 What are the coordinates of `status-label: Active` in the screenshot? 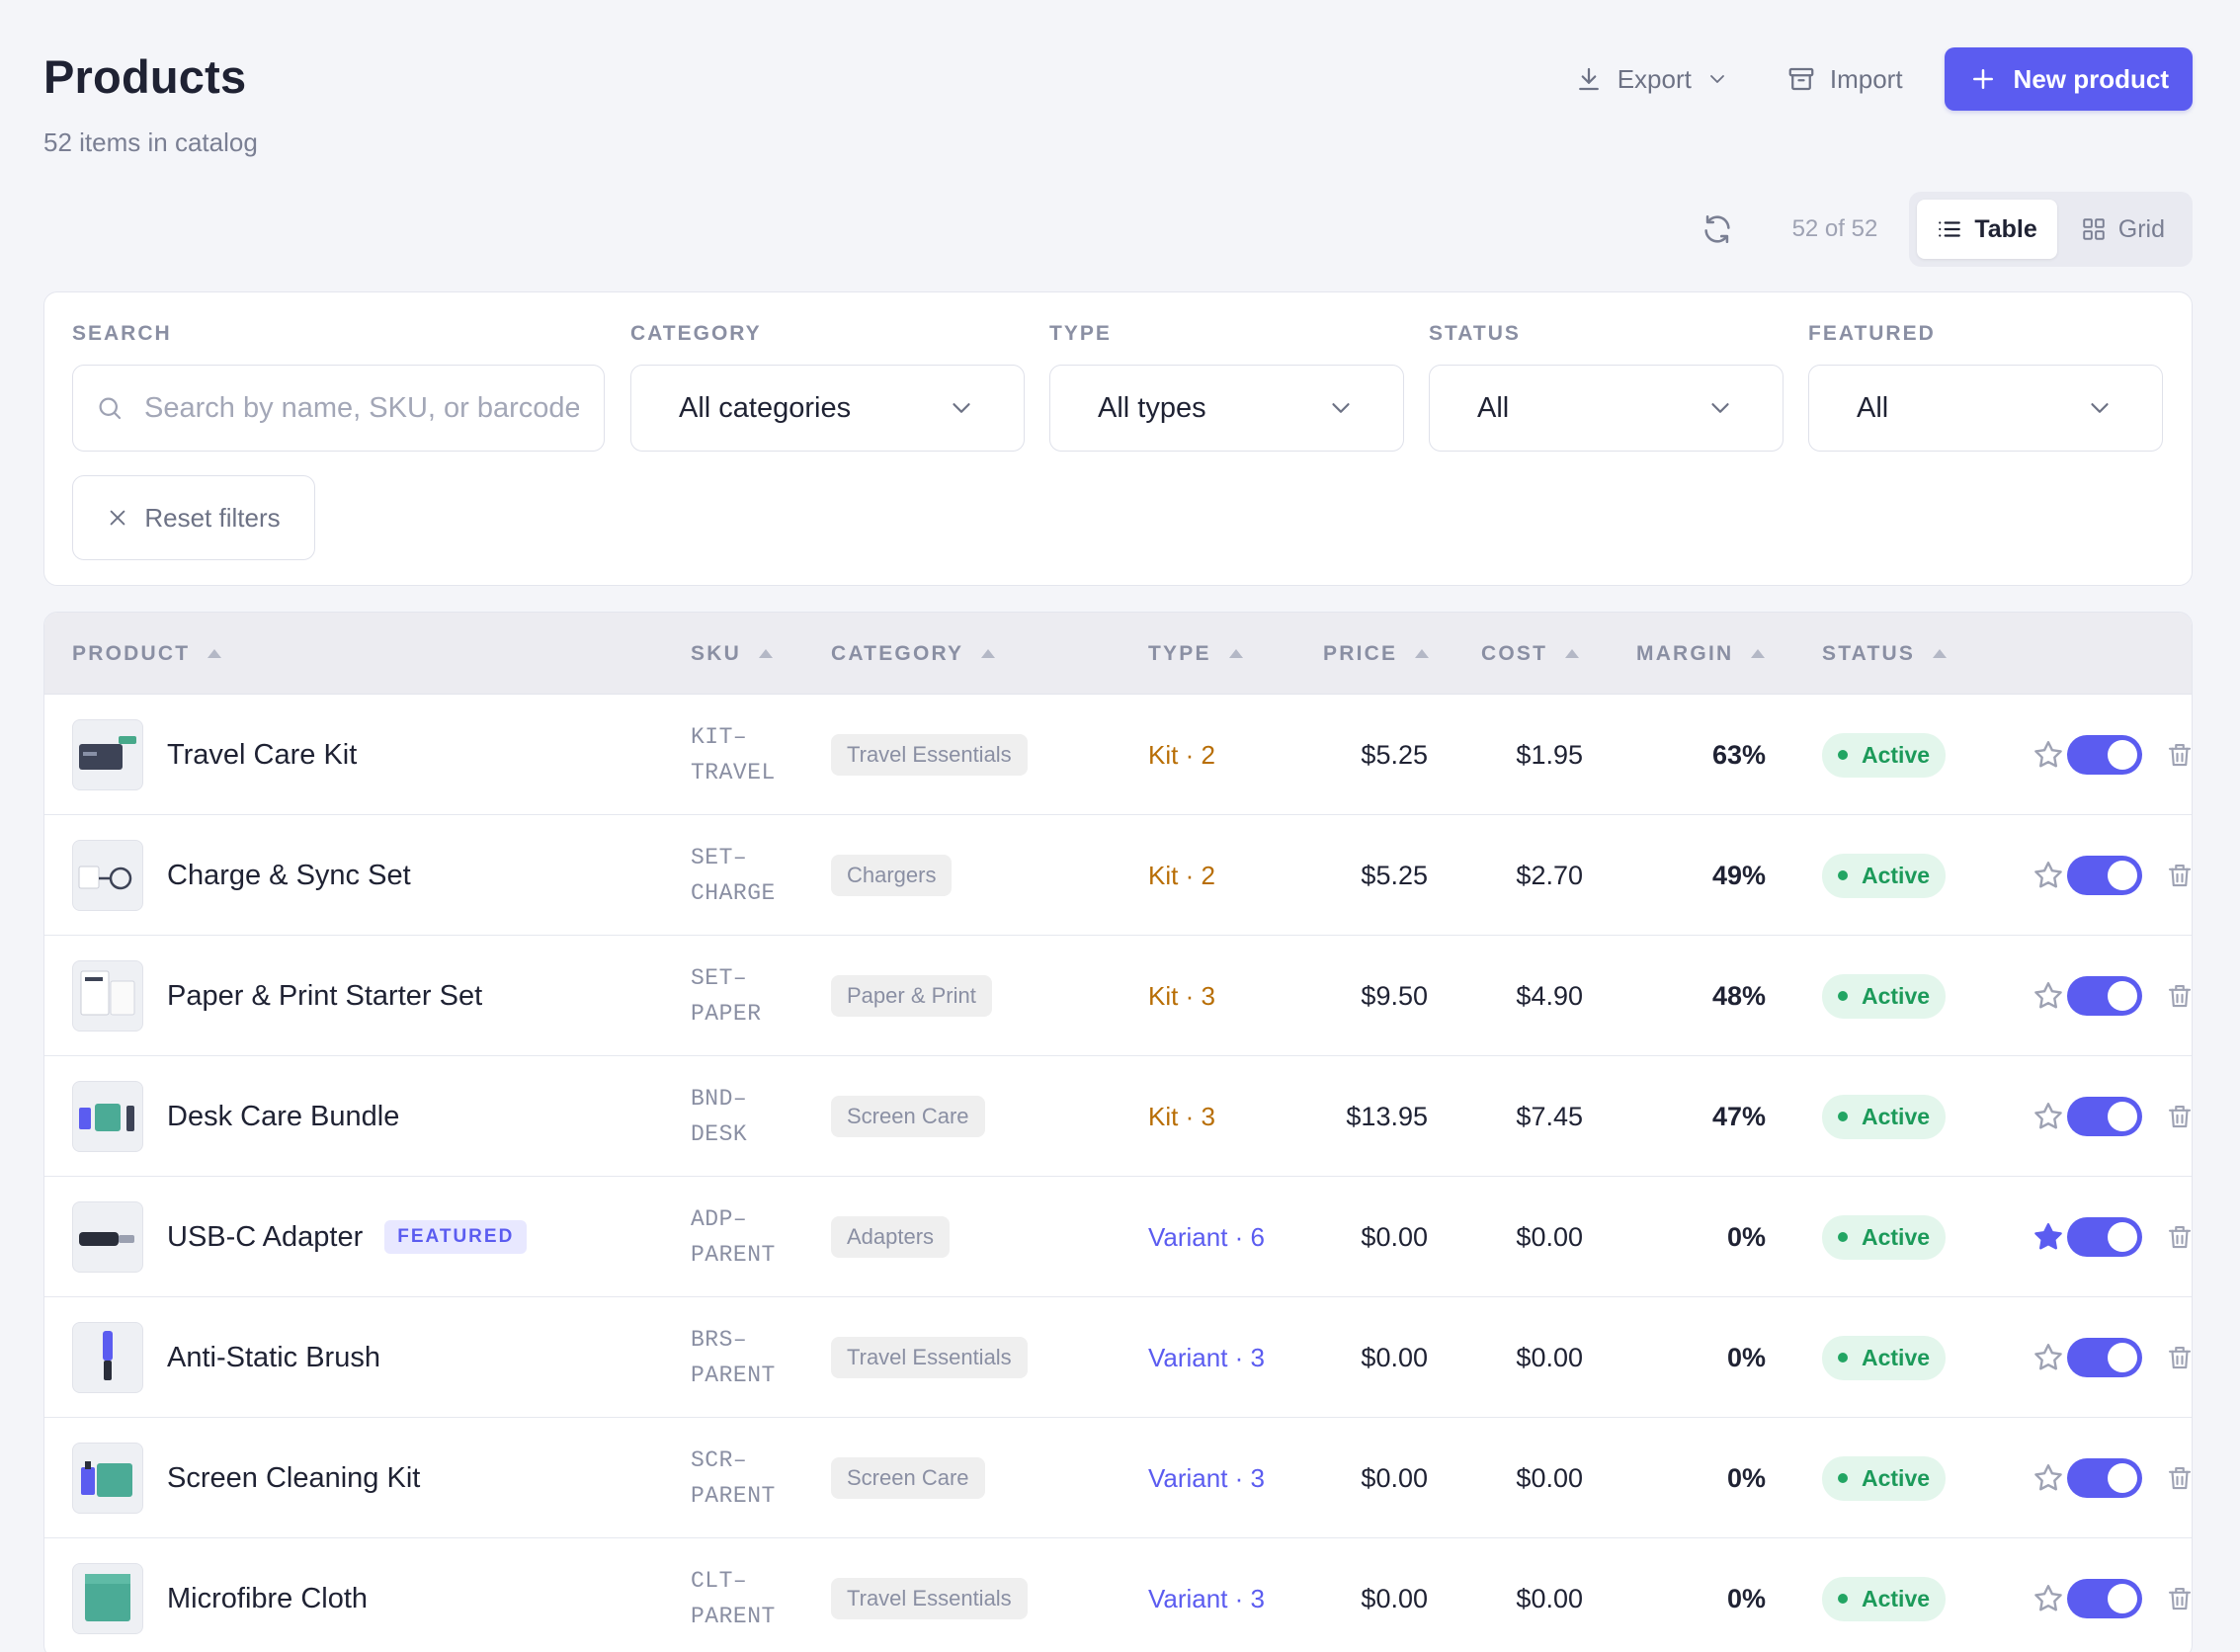 It's located at (1896, 995).